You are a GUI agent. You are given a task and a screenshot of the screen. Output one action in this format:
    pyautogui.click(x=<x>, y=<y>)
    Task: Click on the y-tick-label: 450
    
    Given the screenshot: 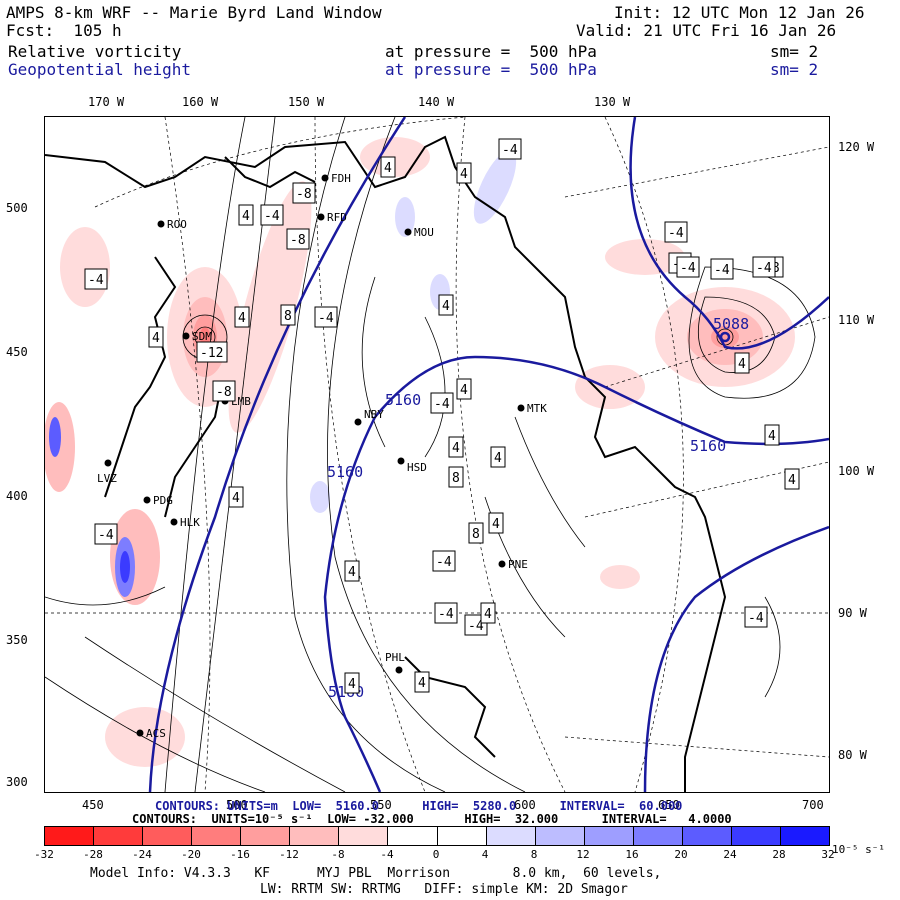 What is the action you would take?
    pyautogui.click(x=17, y=352)
    